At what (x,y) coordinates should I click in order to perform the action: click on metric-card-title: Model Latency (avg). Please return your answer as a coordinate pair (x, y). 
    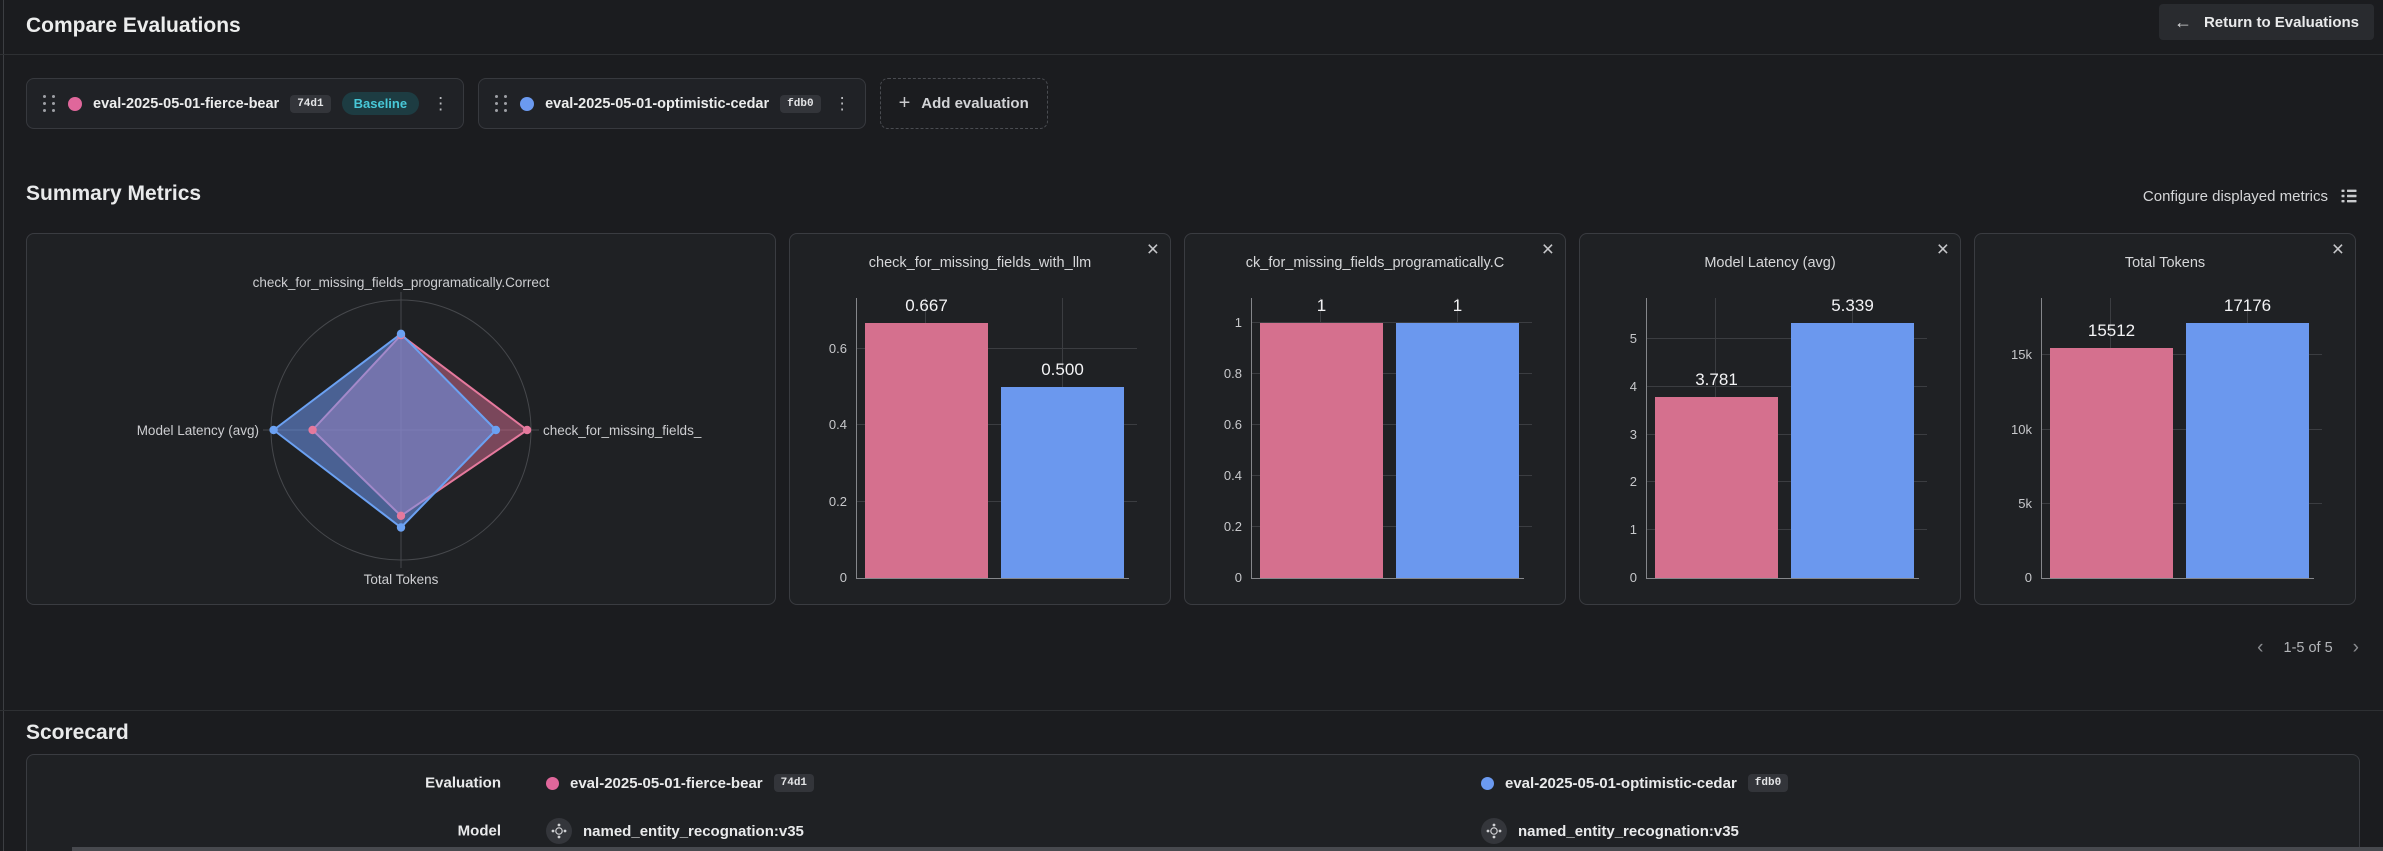
    Looking at the image, I should click on (1770, 263).